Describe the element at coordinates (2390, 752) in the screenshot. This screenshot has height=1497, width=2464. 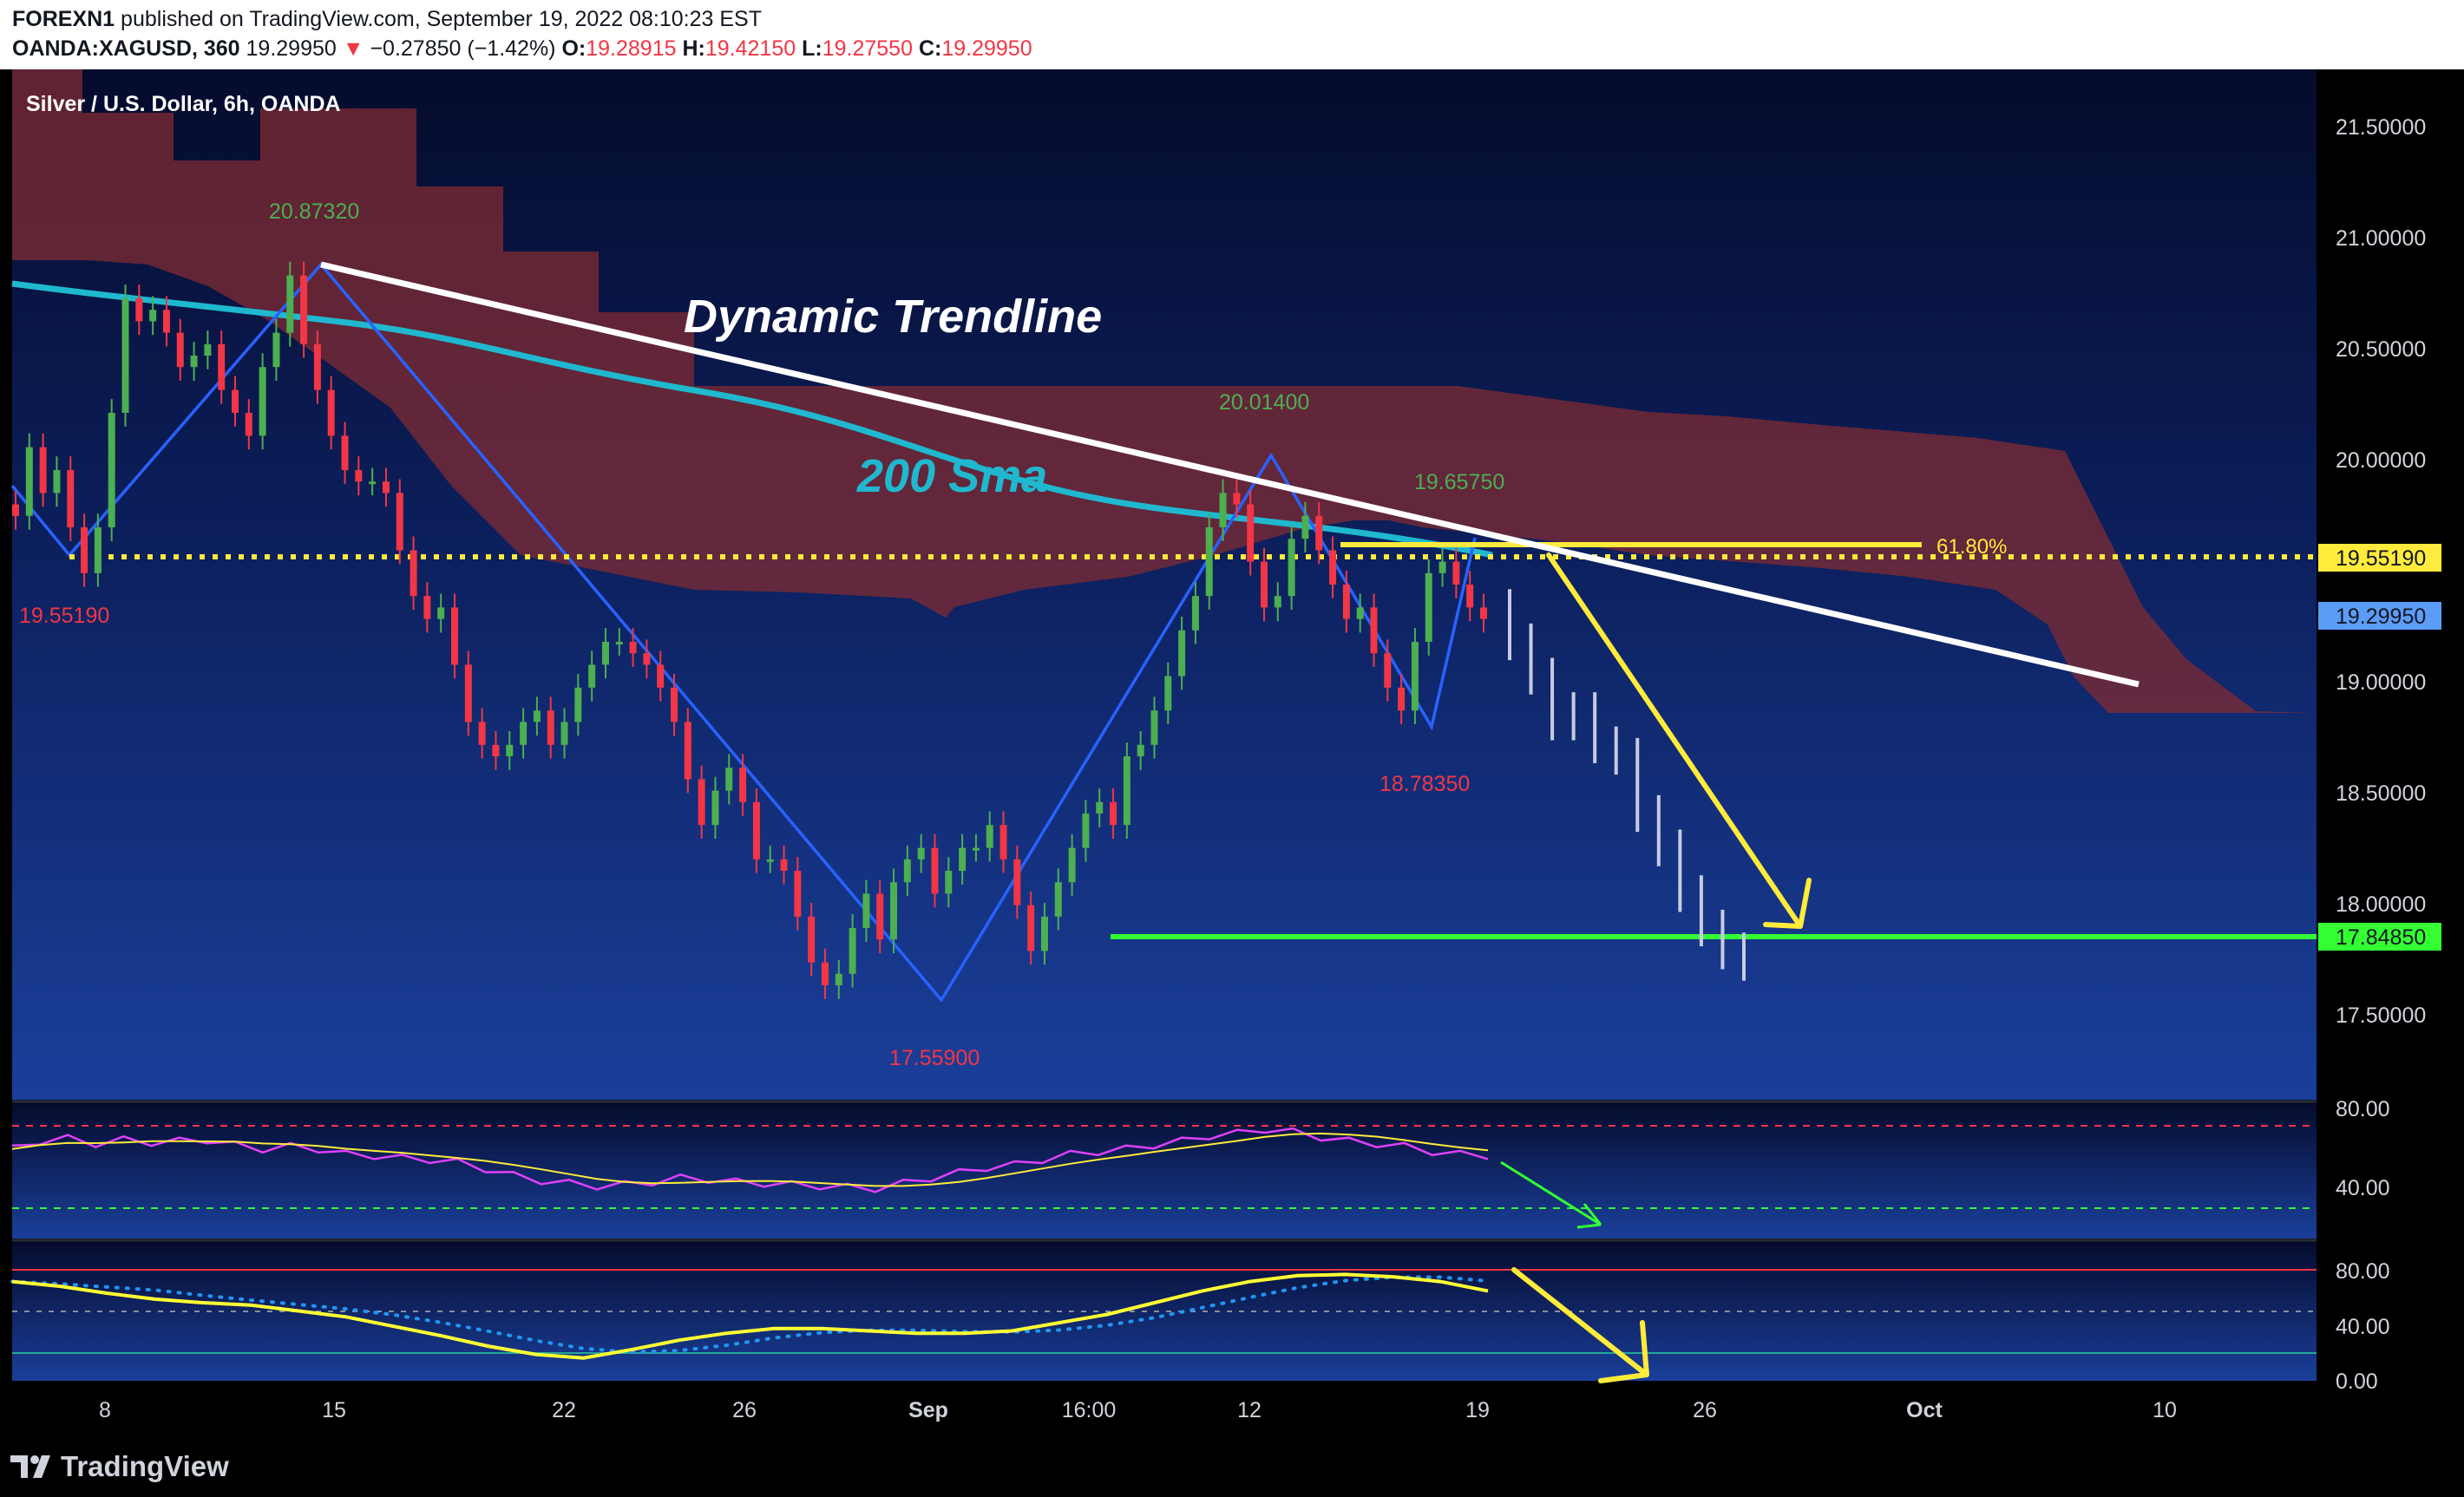
I see `price-axis` at that location.